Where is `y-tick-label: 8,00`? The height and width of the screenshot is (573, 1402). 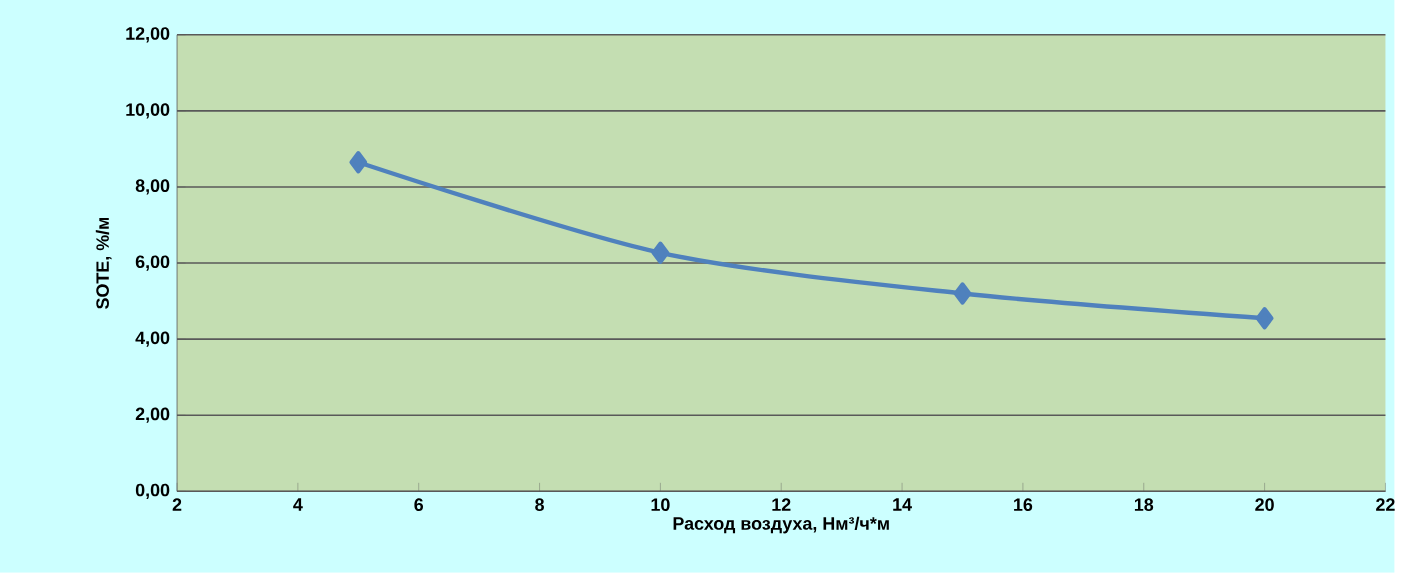 y-tick-label: 8,00 is located at coordinates (152, 187).